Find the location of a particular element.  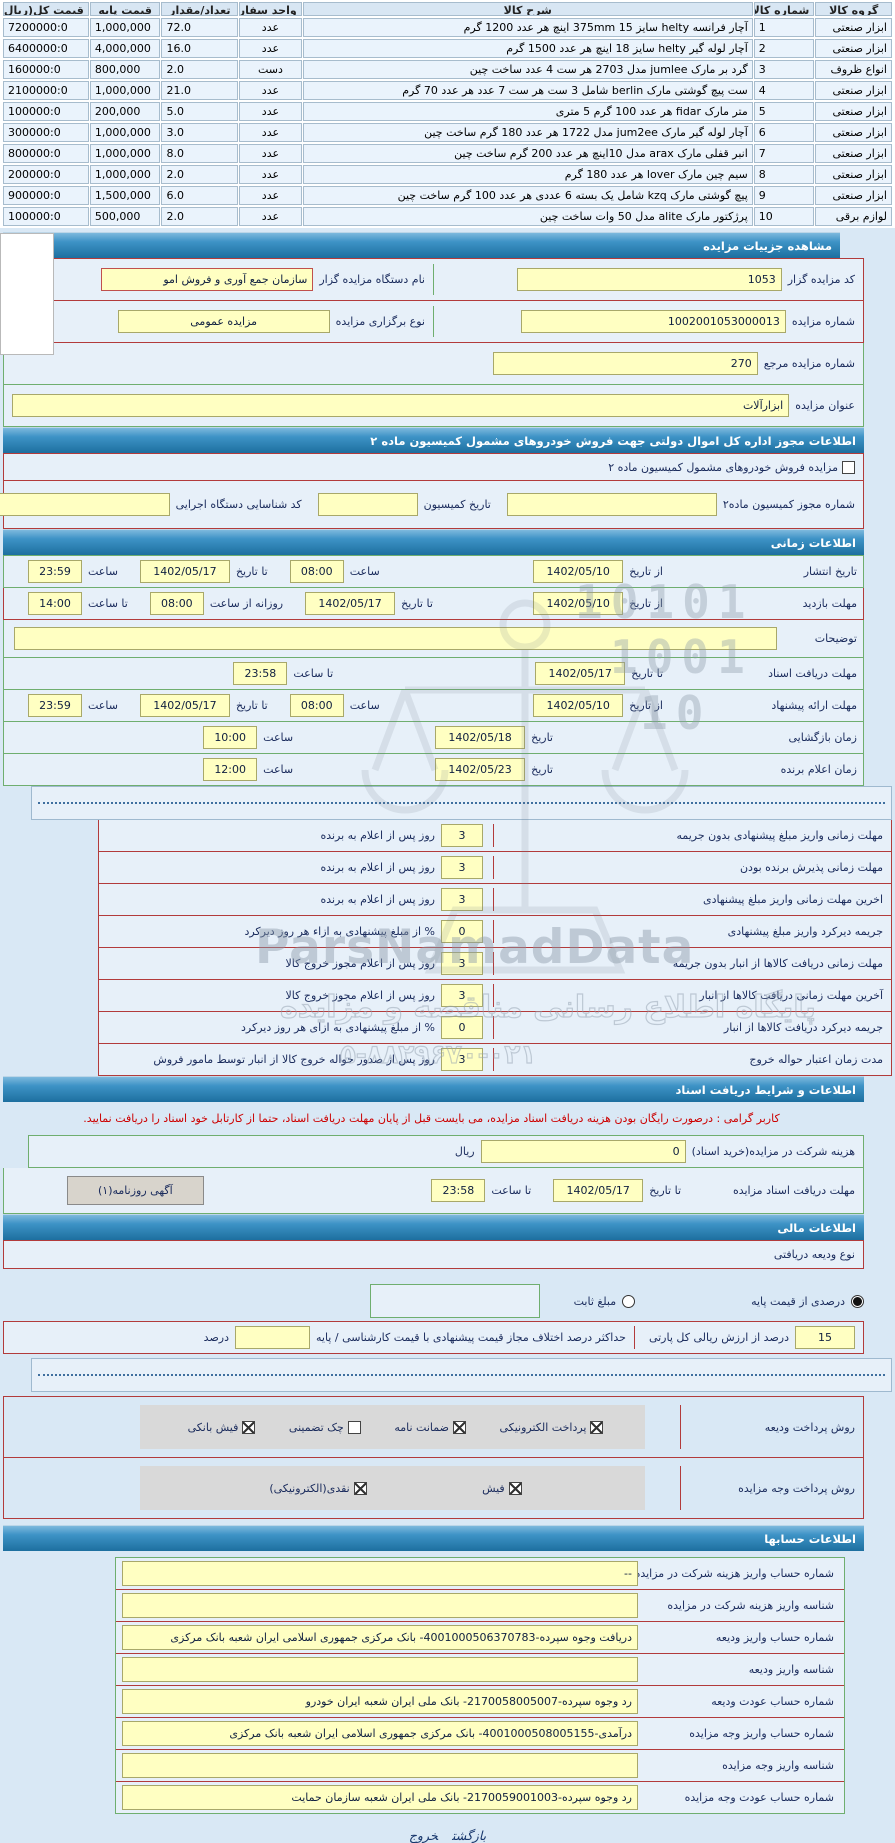

section-bar-timing: اطلاعات زمانی is located at coordinates (433, 542).